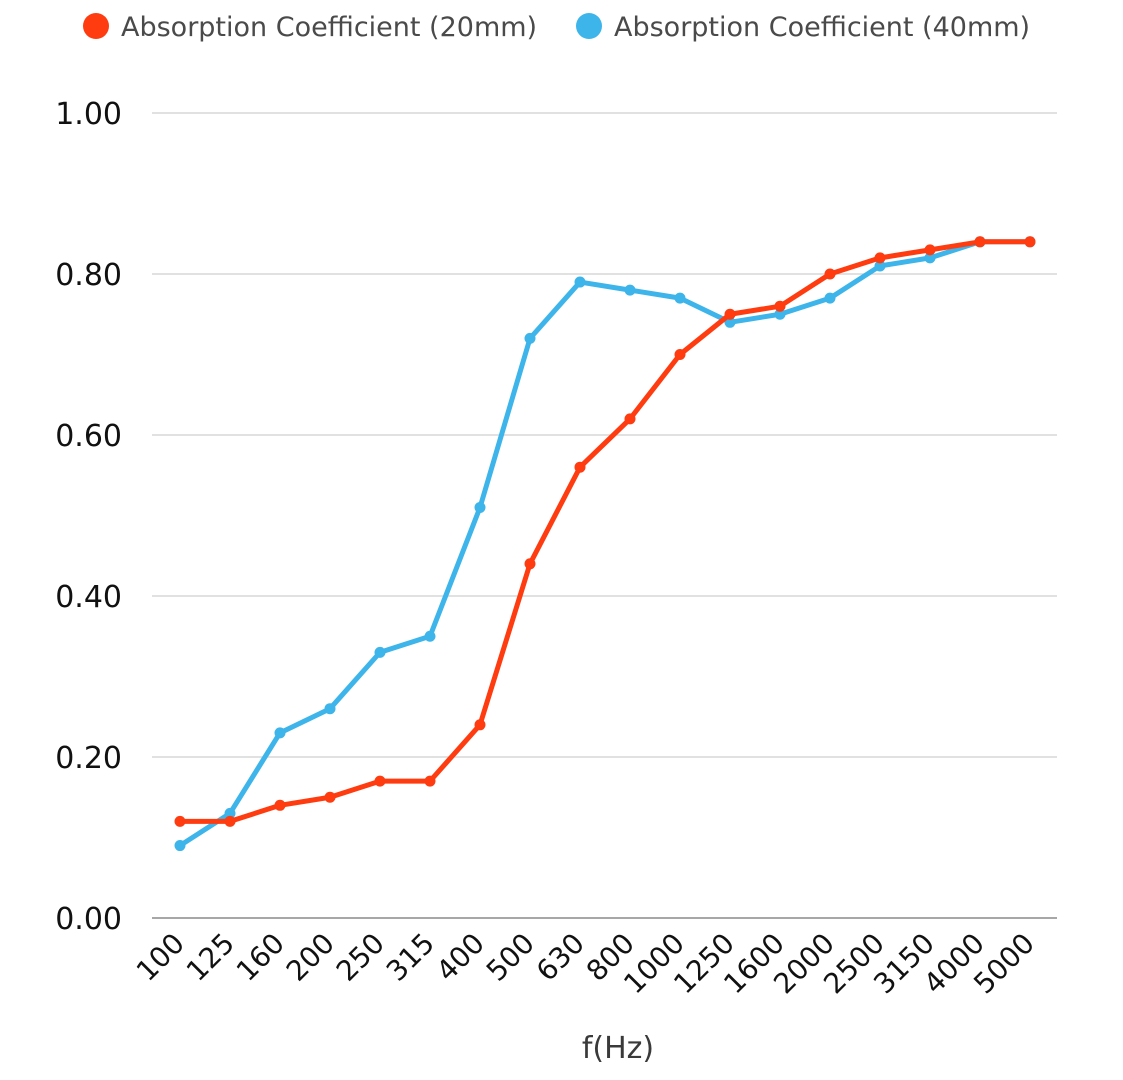  I want to click on x-tick-label: 315, so click(410, 957).